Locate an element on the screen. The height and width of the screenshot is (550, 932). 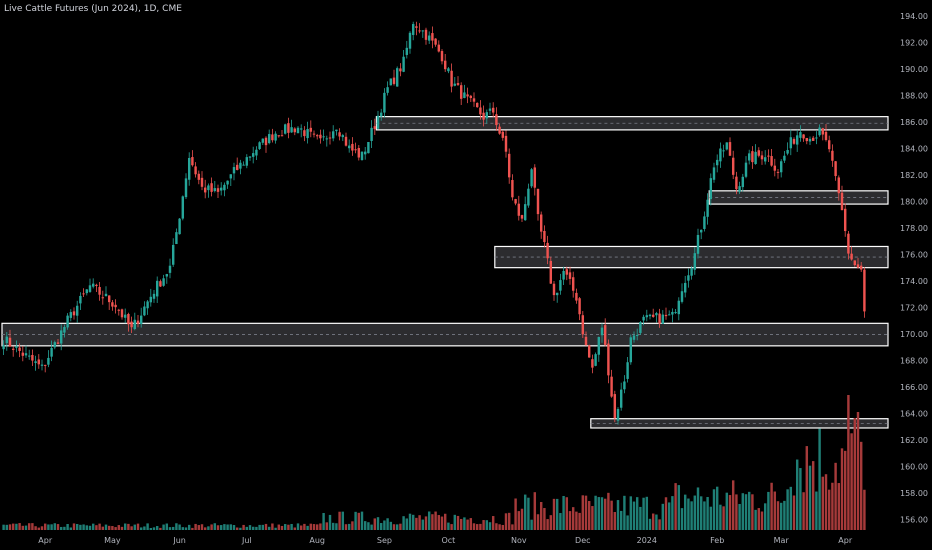
y-tick-label: 160.00 is located at coordinates (914, 466).